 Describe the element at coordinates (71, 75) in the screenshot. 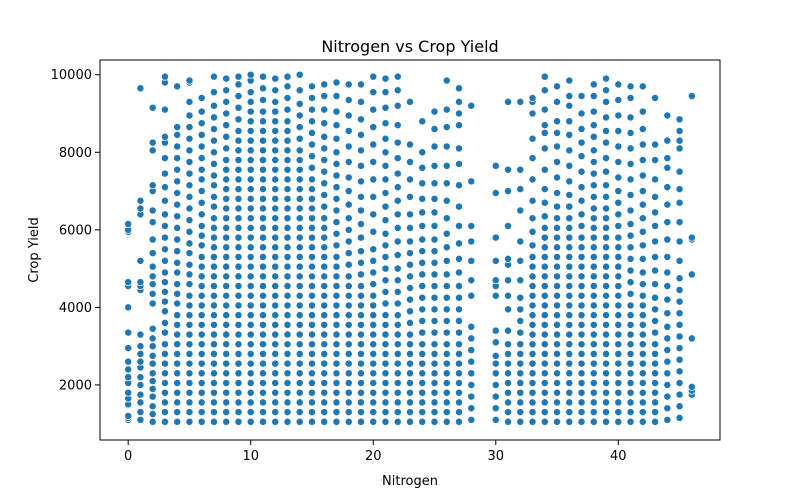

I see `y-tick-label: 10000` at that location.